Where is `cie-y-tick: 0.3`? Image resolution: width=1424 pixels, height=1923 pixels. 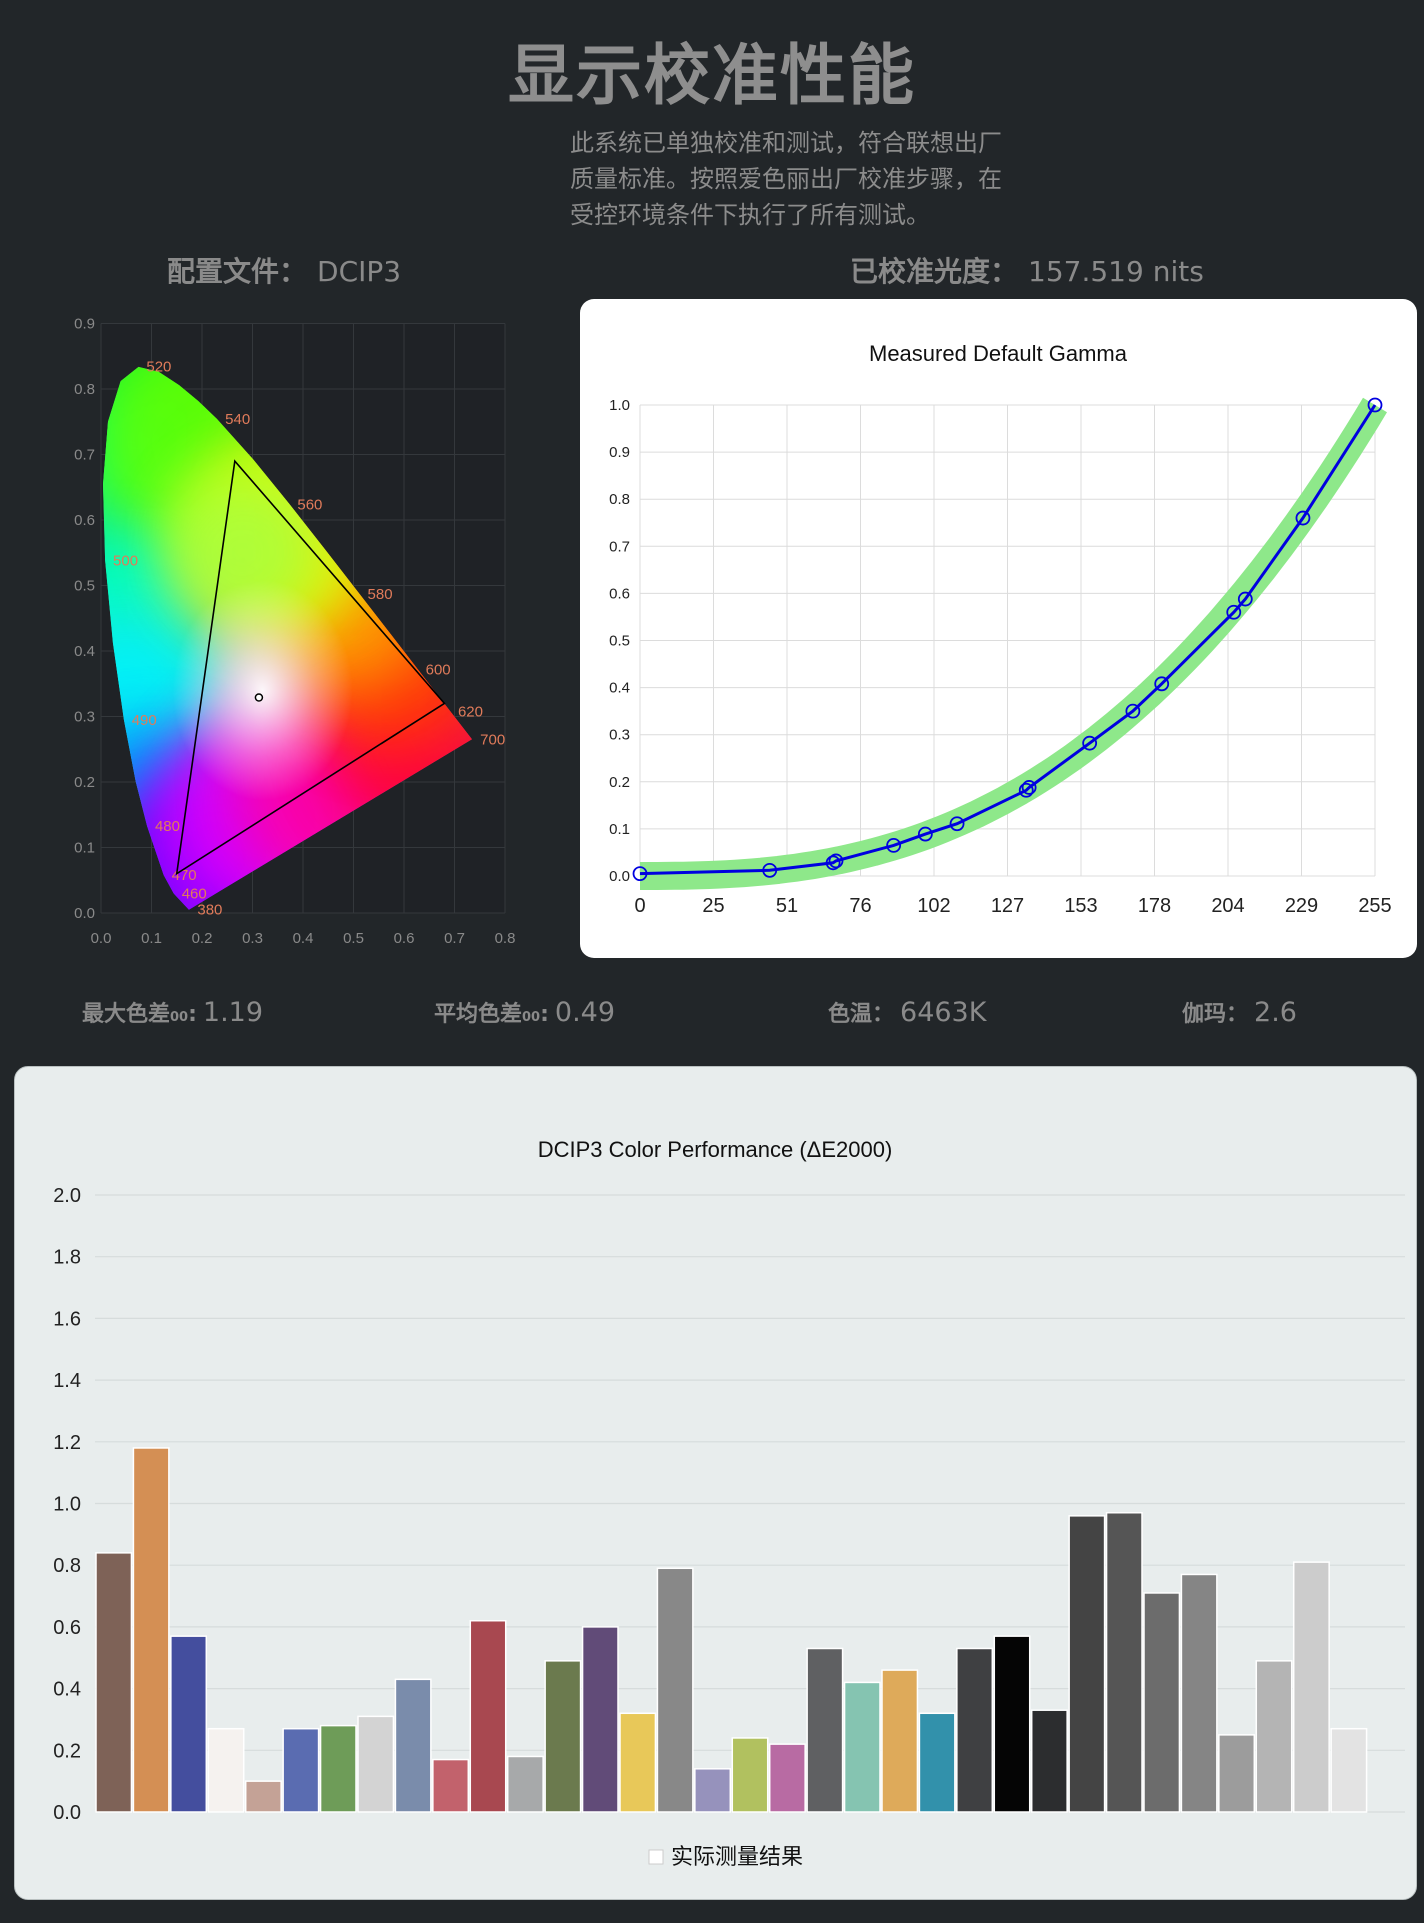
cie-y-tick: 0.3 is located at coordinates (84, 717).